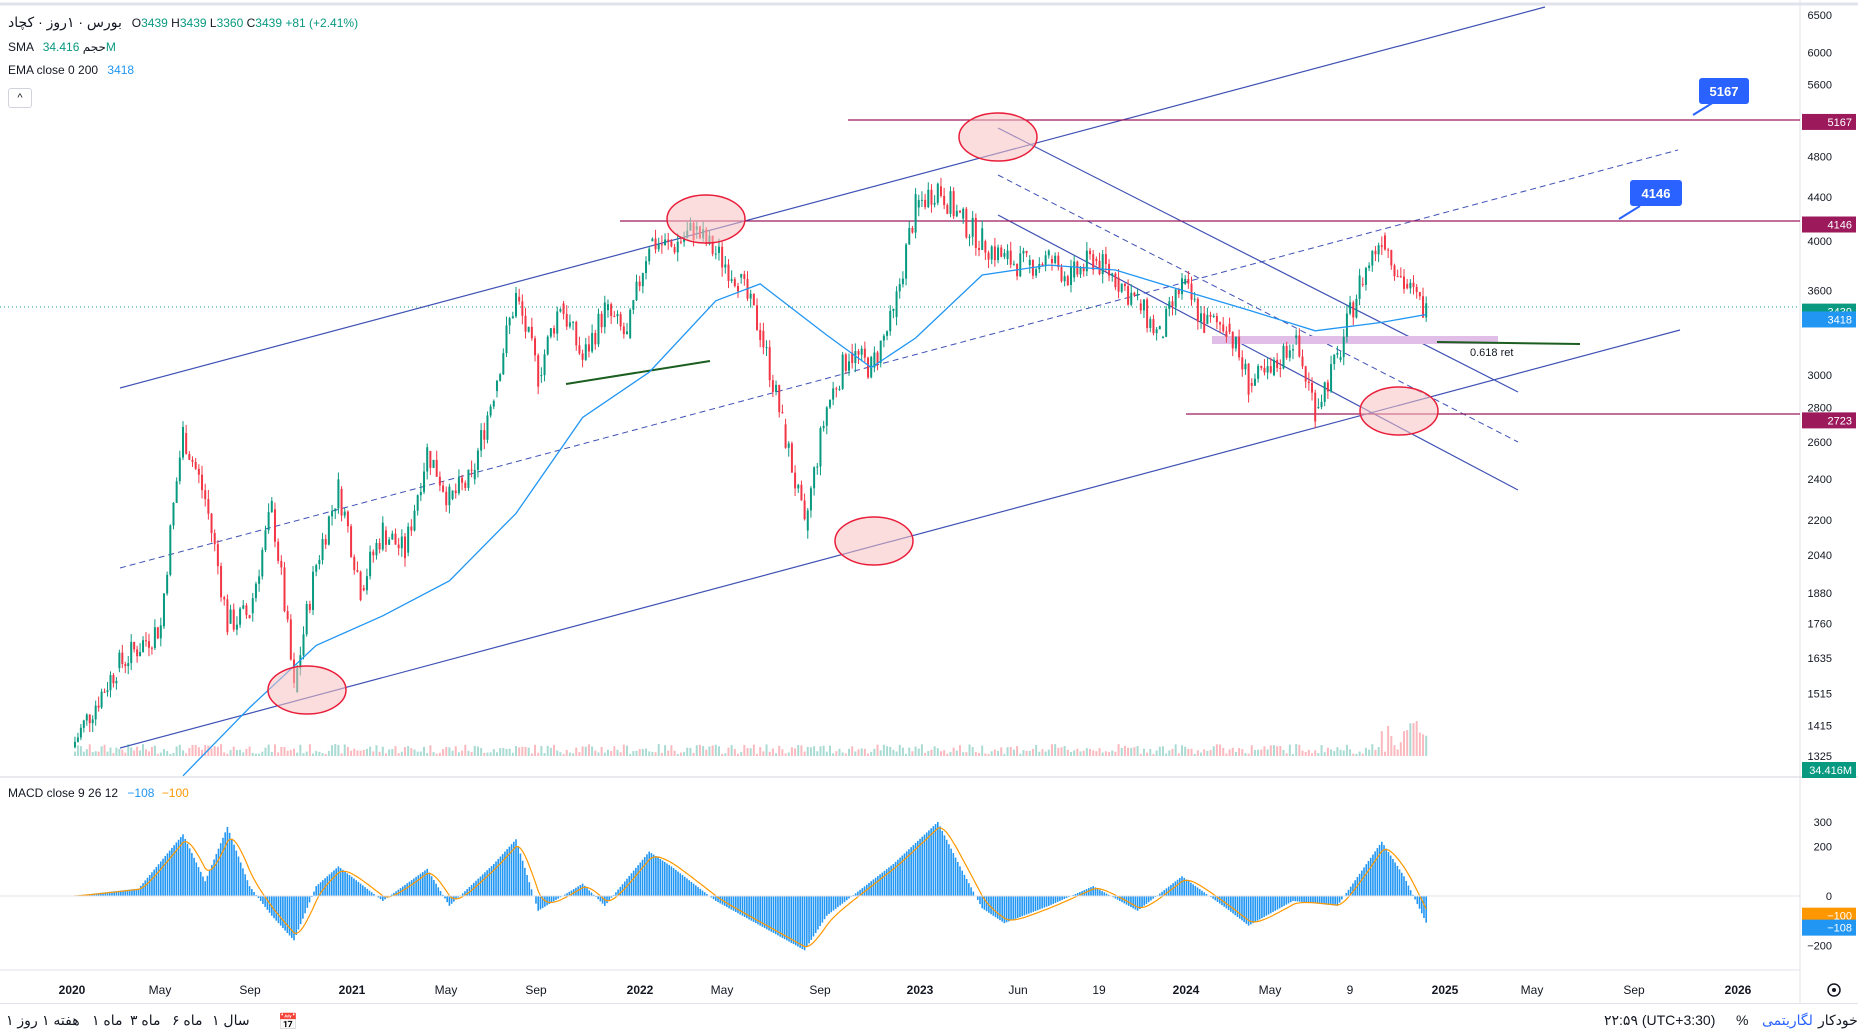 This screenshot has height=1036, width=1858. What do you see at coordinates (107, 1020) in the screenshot?
I see `timeframe-1m: ماه ۱` at bounding box center [107, 1020].